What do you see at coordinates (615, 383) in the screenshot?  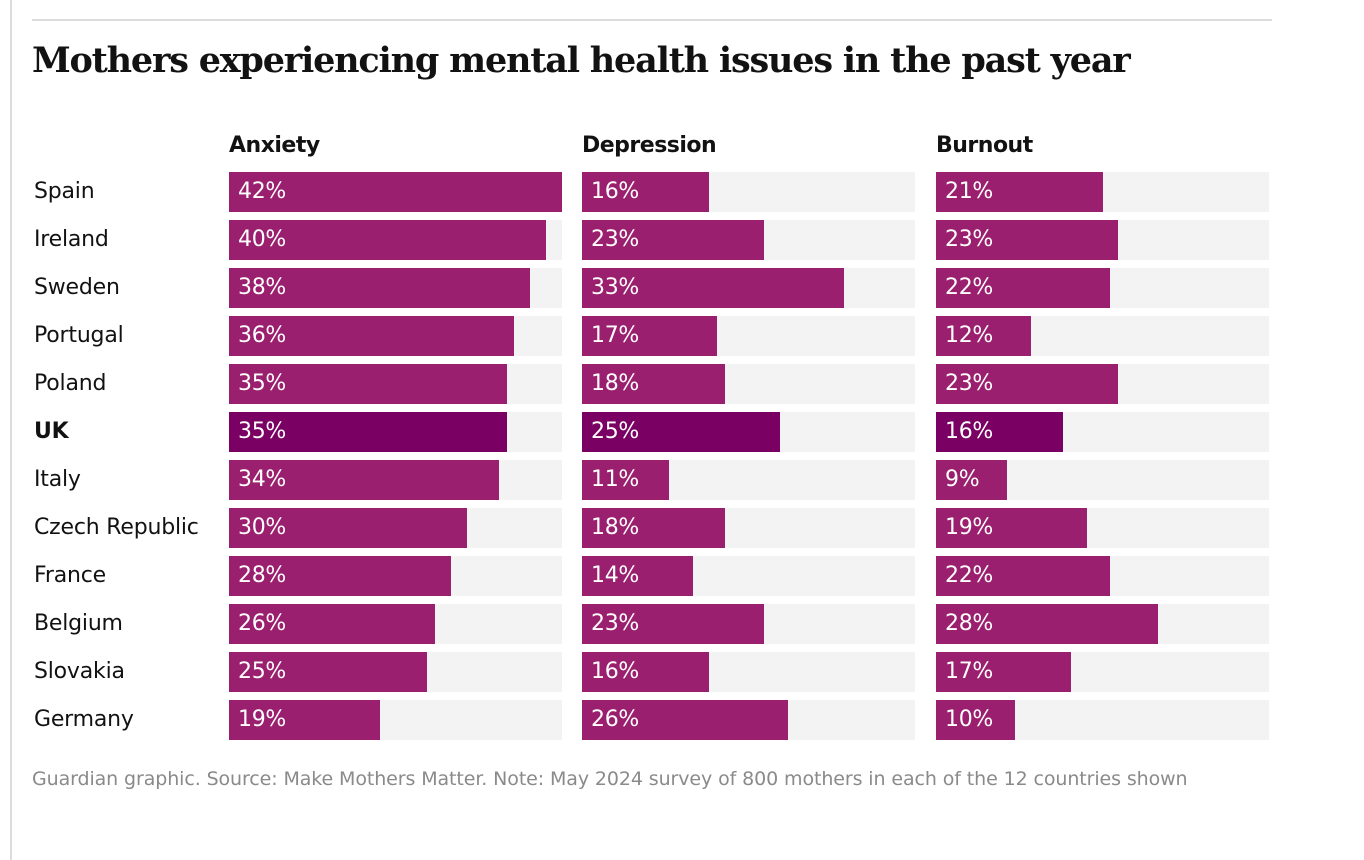 I see `data-label: 18%` at bounding box center [615, 383].